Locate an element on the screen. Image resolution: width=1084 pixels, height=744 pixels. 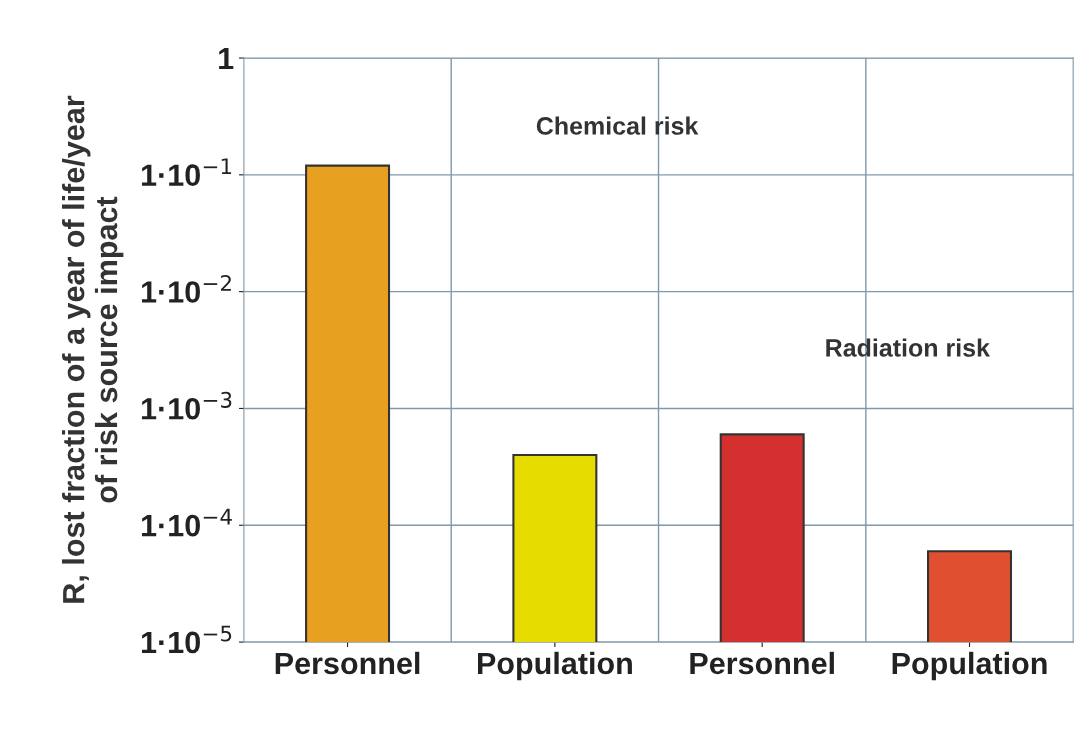
y-tick-label: 1 is located at coordinates (226, 59).